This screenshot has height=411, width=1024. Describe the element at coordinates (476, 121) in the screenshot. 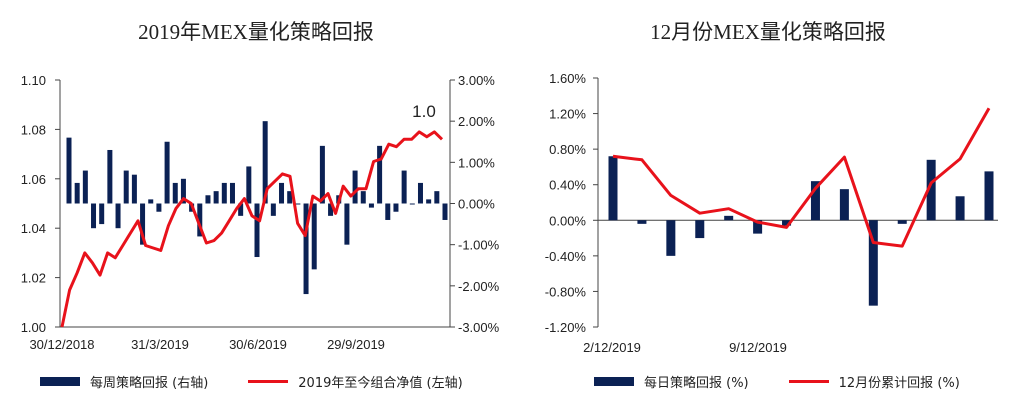

I see `right-y-tick-label: 2.00%` at that location.